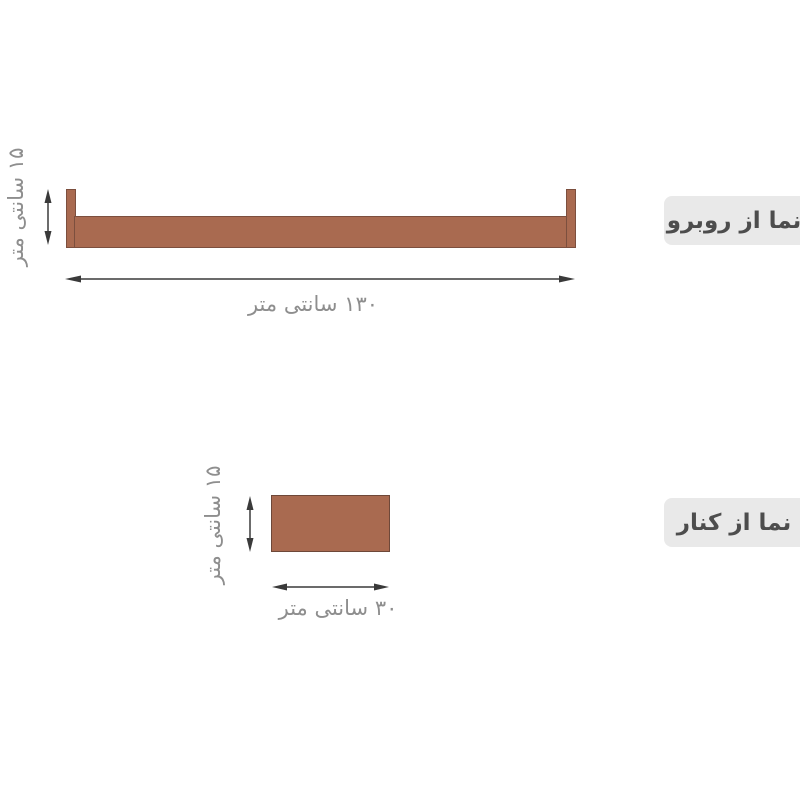  What do you see at coordinates (213, 525) in the screenshot?
I see `side-height-label: ۱۵ سانتی متر` at bounding box center [213, 525].